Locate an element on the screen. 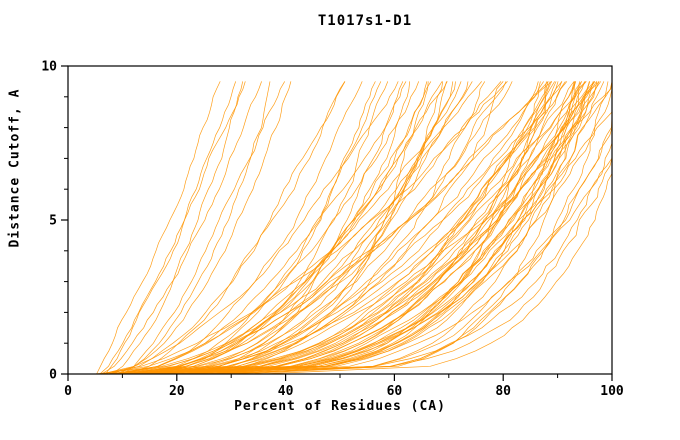  x-tick-label: 40 is located at coordinates (286, 391).